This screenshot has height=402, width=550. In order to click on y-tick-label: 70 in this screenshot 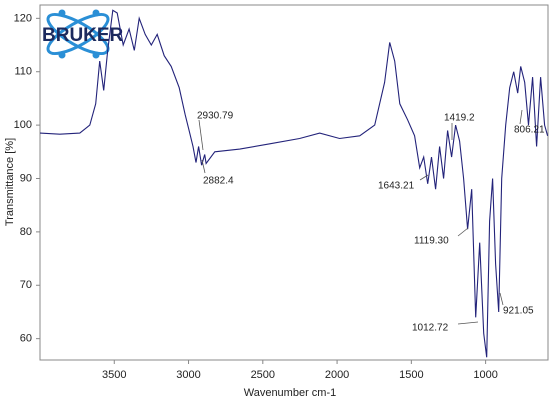, I will do `click(26, 285)`.